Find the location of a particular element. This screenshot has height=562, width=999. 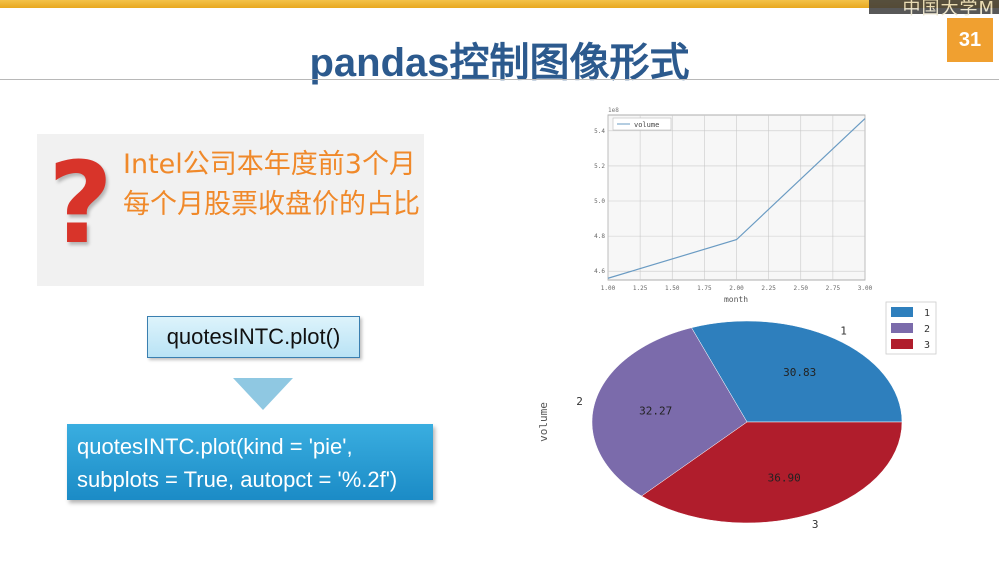

watermark-strip: 中国大学M is located at coordinates (934, 9).